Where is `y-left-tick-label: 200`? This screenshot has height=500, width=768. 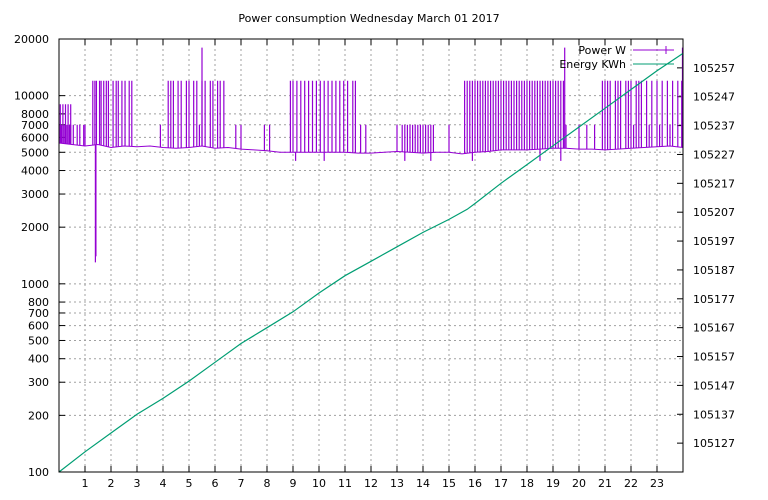
y-left-tick-label: 200 is located at coordinates (38, 415).